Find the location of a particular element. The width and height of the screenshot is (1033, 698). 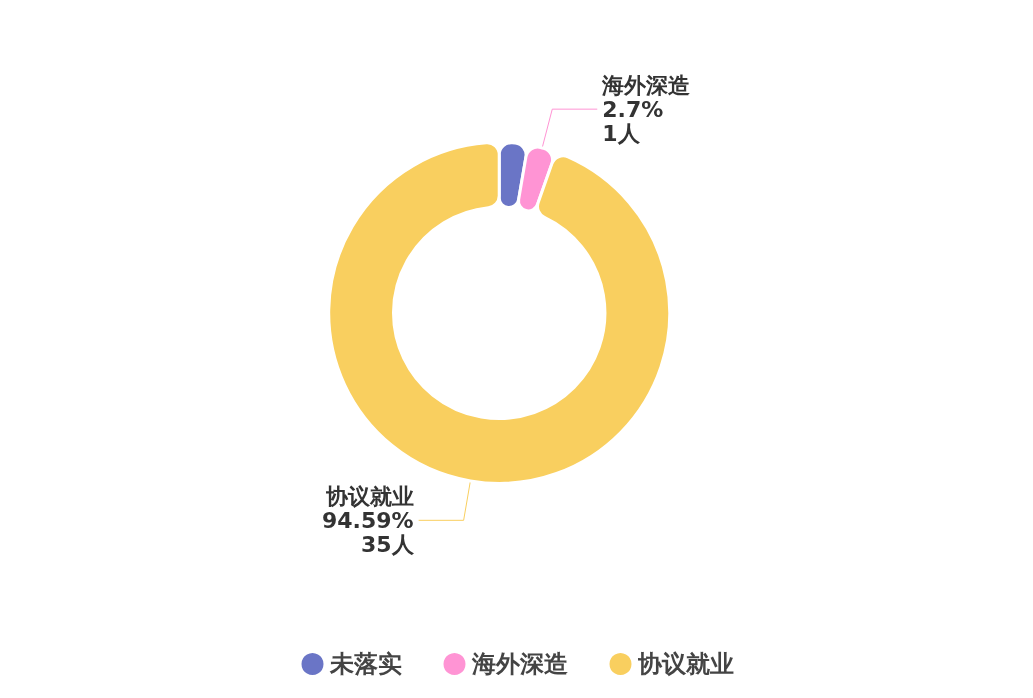

slice-label: 海外深造 is located at coordinates (646, 85).